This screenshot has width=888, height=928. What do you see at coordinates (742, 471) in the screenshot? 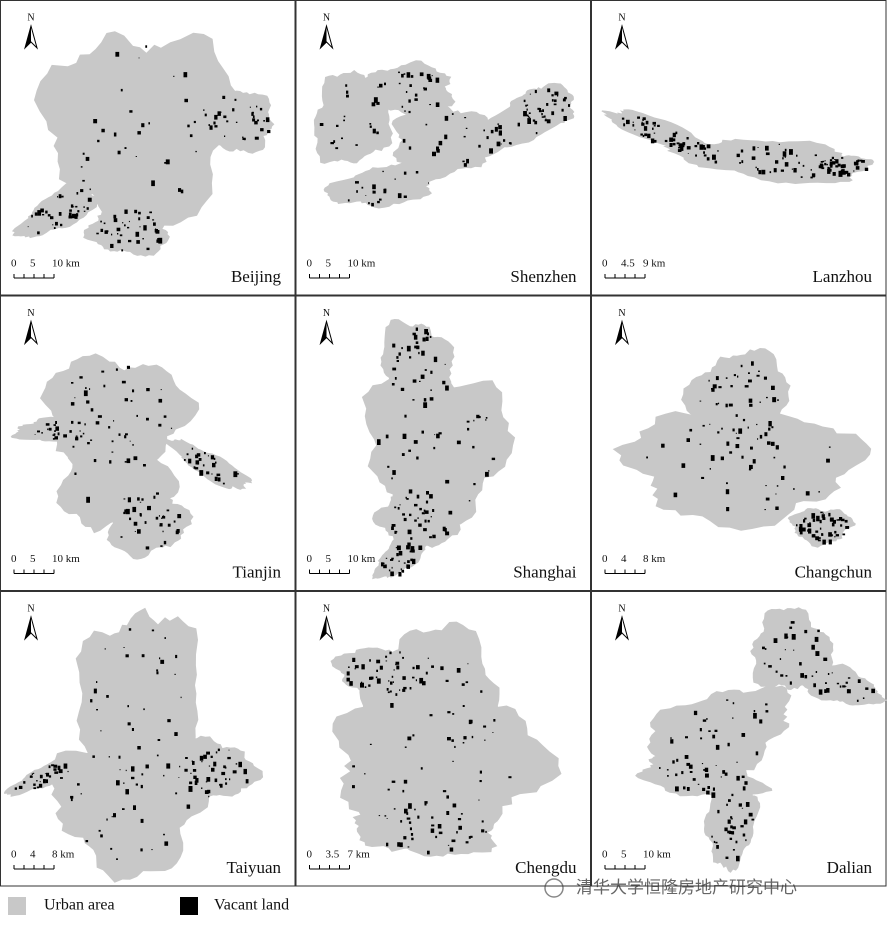
I see `urban-area` at bounding box center [742, 471].